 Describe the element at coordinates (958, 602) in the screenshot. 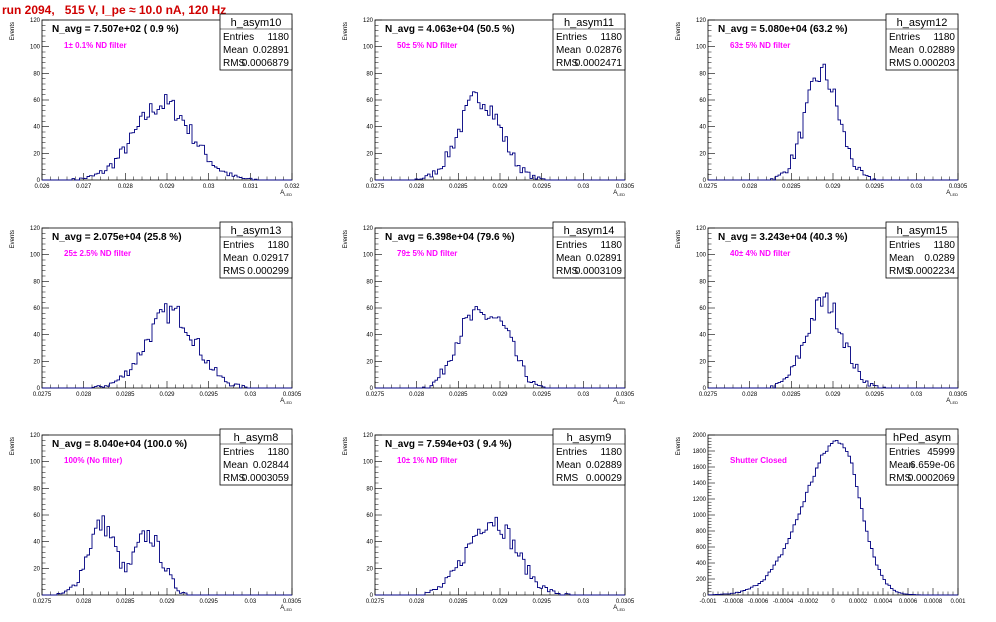

I see `x-tick-label: 0.001` at that location.